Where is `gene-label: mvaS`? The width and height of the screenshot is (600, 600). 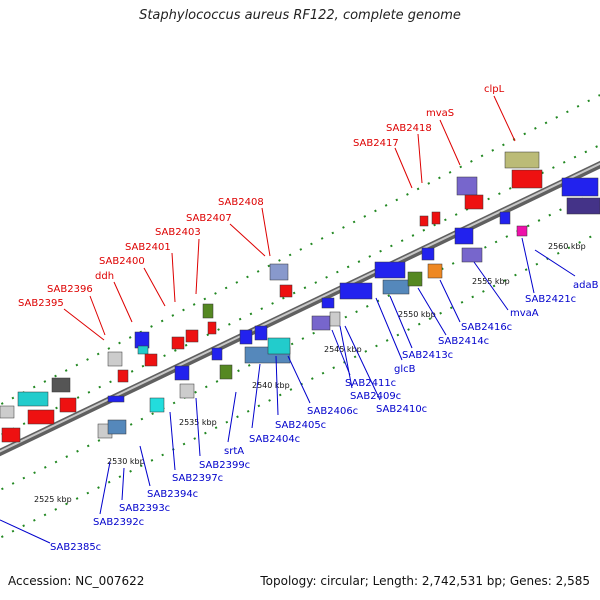
gene-label: mvaS is located at coordinates (440, 113).